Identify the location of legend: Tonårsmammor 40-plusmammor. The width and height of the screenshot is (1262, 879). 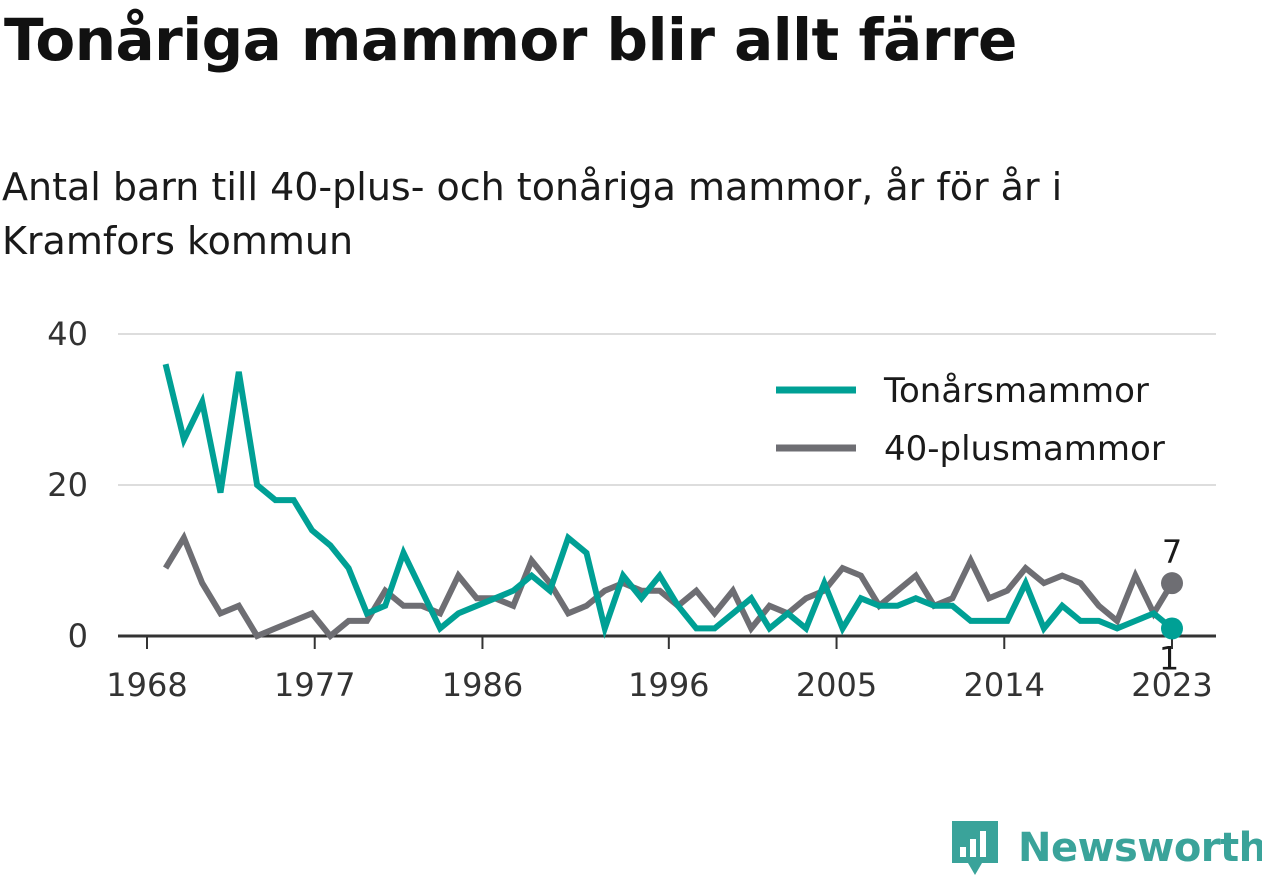
(988, 423).